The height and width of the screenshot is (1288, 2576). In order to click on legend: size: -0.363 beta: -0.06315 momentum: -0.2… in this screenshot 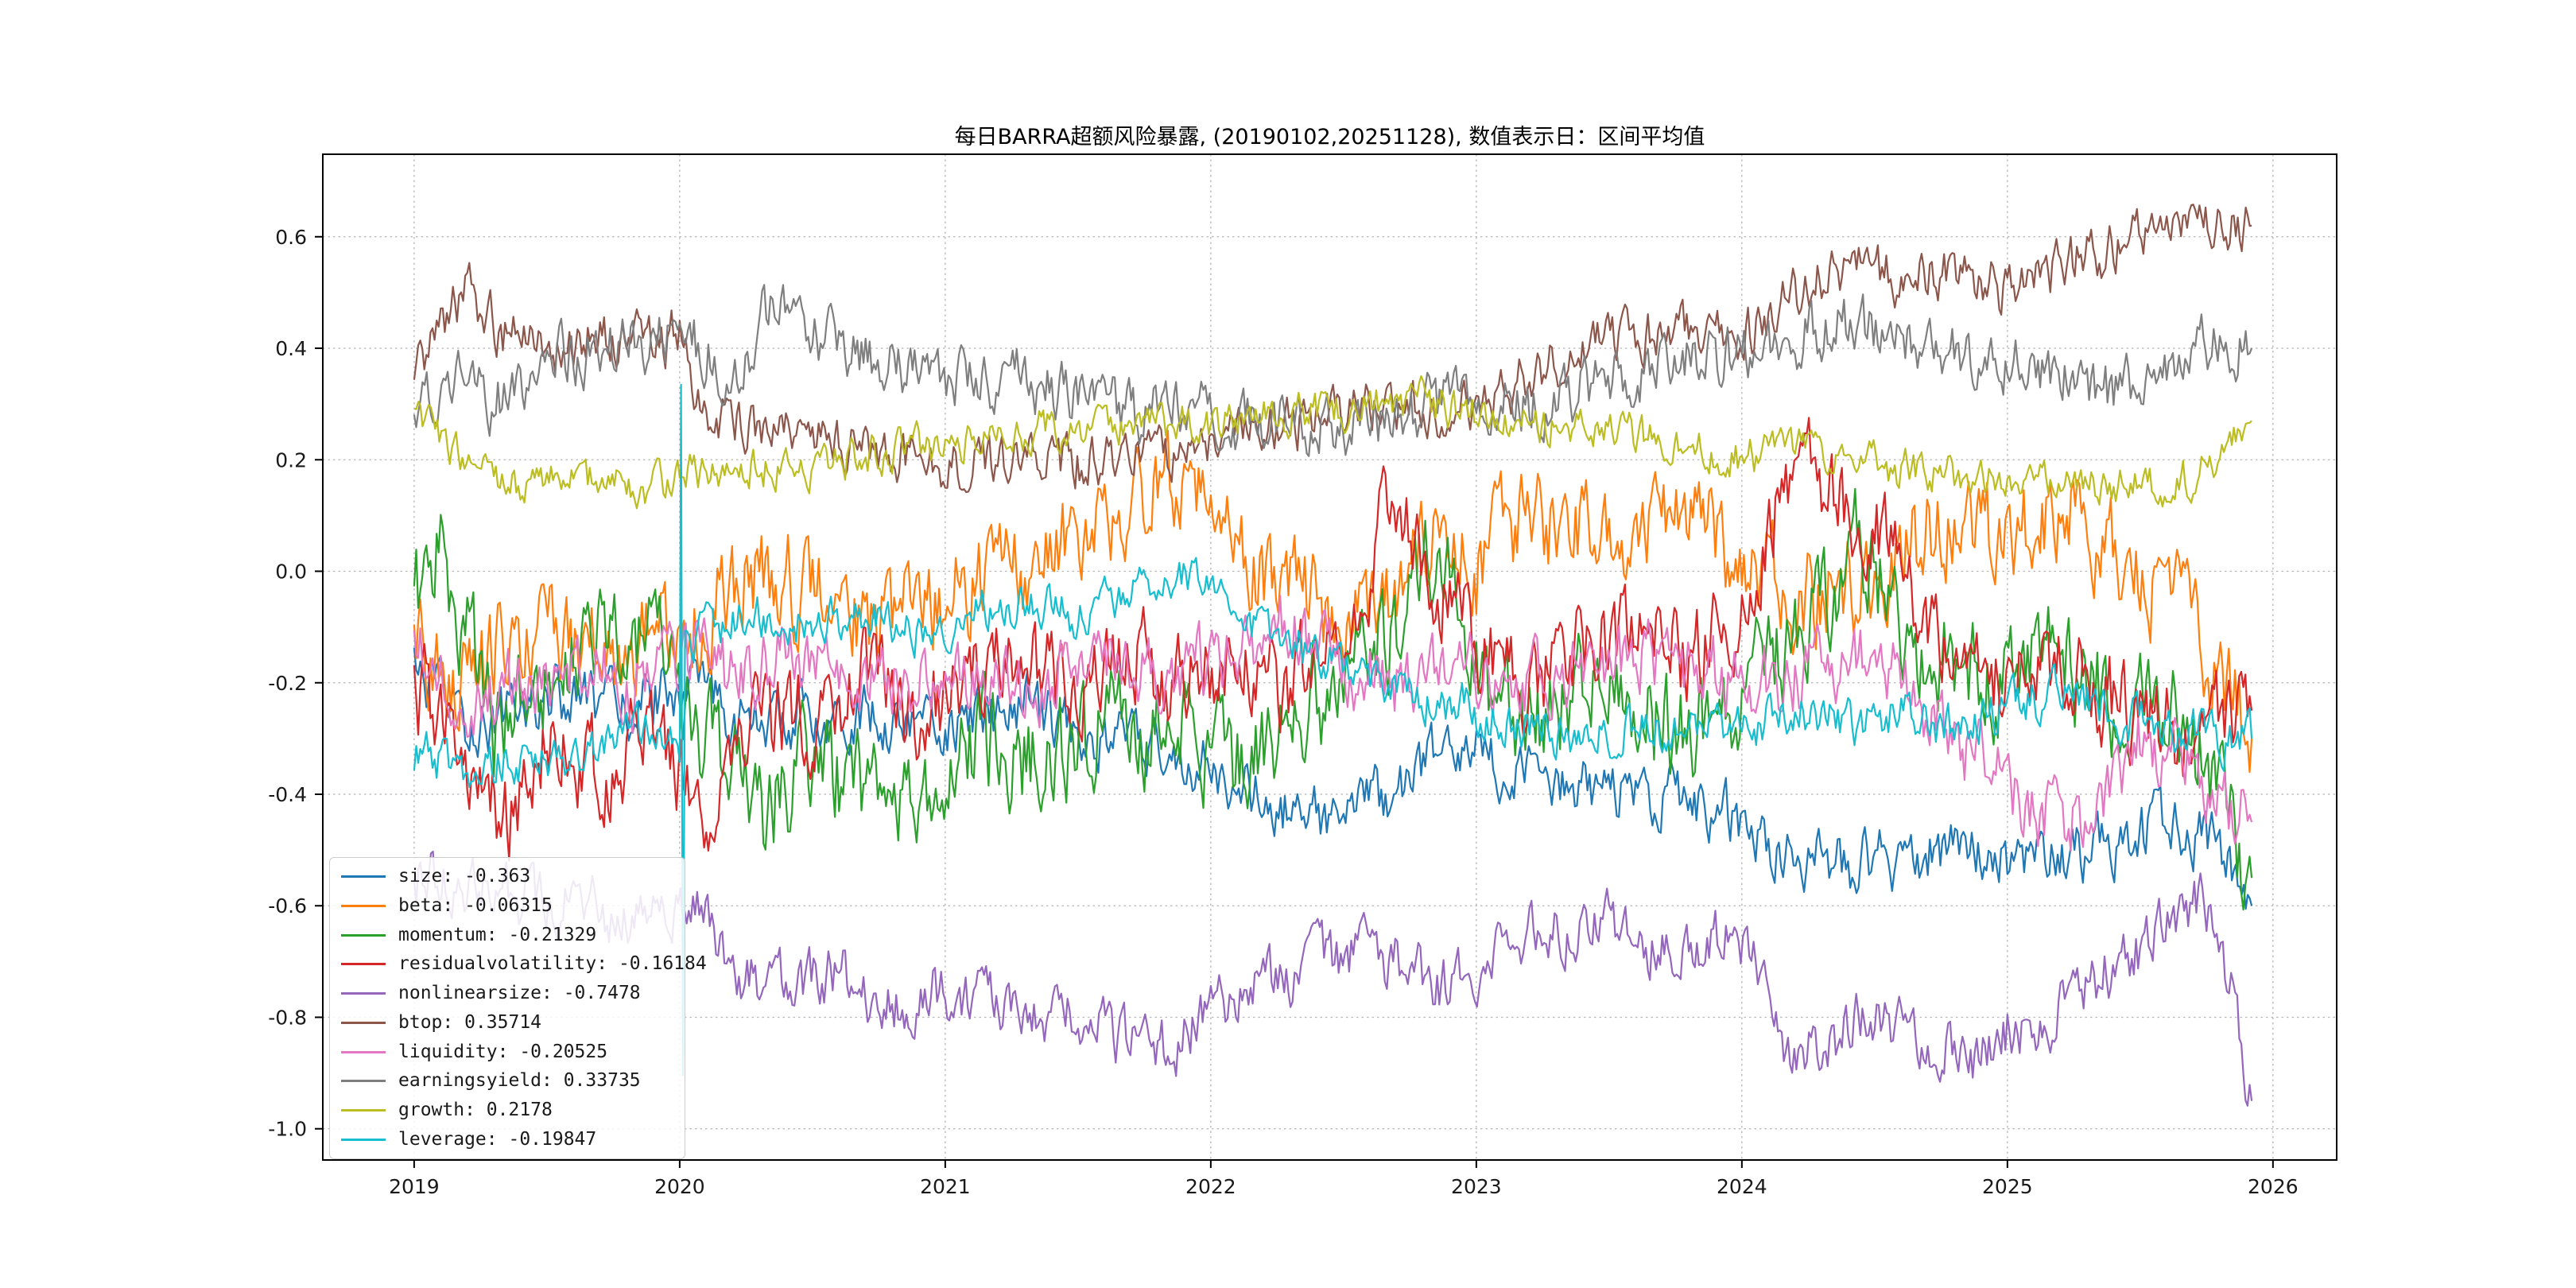, I will do `click(518, 1008)`.